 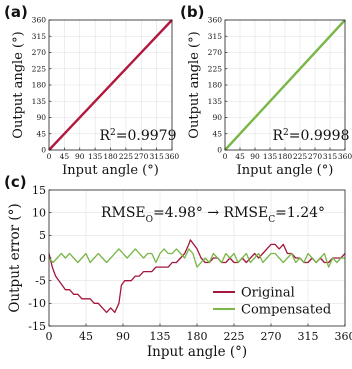 What do you see at coordinates (138, 136) in the screenshot?
I see `r-squared-annotation: R2=0.9979` at bounding box center [138, 136].